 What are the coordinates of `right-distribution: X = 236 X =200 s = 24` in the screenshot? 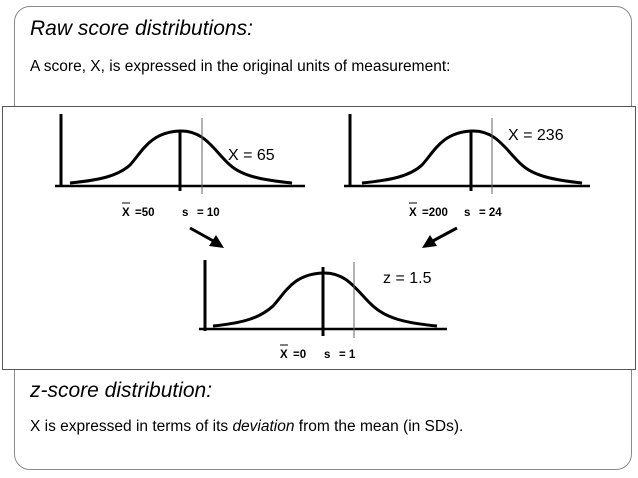 It's located at (467, 166).